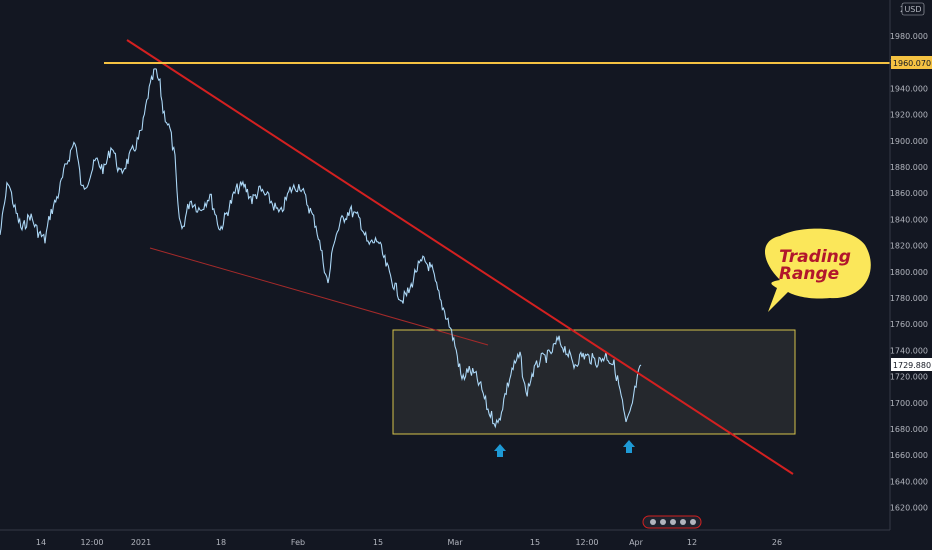 The image size is (932, 550). Describe the element at coordinates (815, 257) in the screenshot. I see `callout-line-1: Trading` at that location.